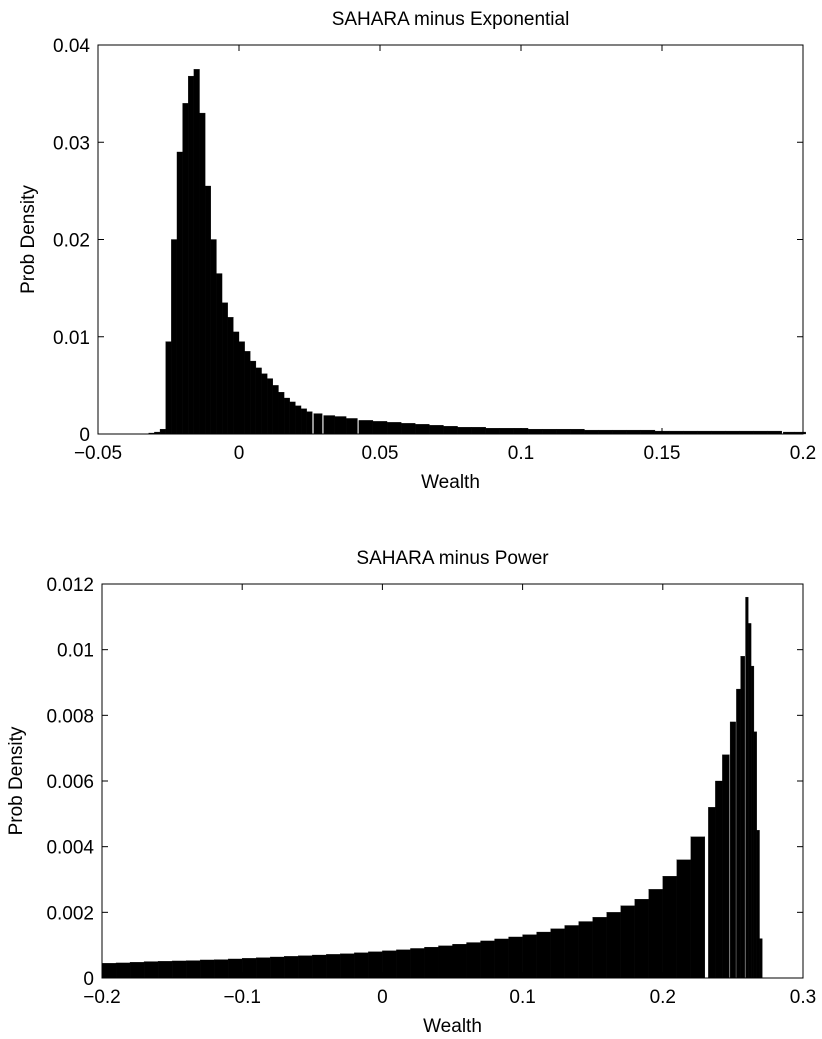 The width and height of the screenshot is (822, 1039). Describe the element at coordinates (70, 848) in the screenshot. I see `y-tick-label: 0.004` at that location.